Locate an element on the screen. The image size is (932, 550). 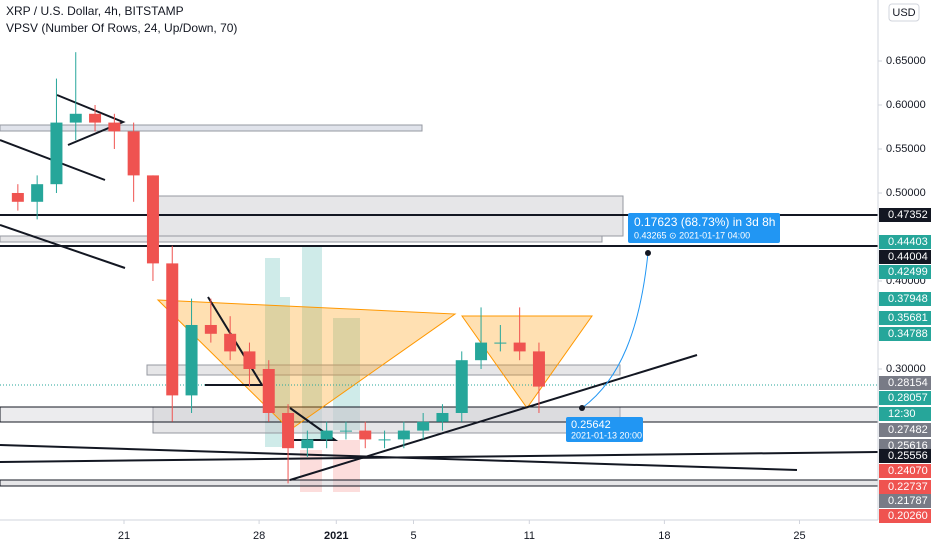
price-tag-label: 0.25616 is located at coordinates (908, 446).